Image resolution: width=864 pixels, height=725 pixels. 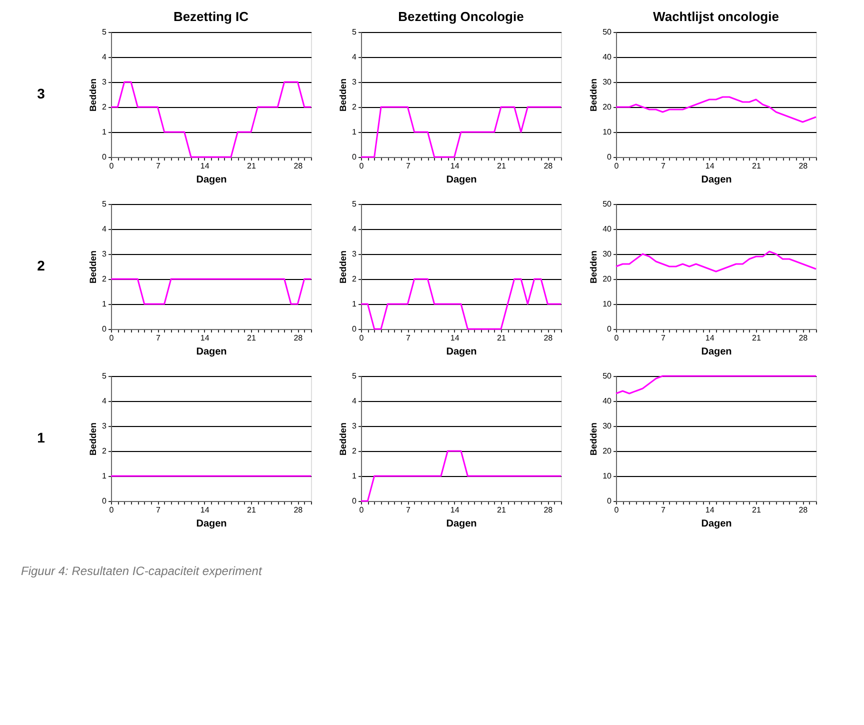 I want to click on text: 3, so click(x=41, y=94).